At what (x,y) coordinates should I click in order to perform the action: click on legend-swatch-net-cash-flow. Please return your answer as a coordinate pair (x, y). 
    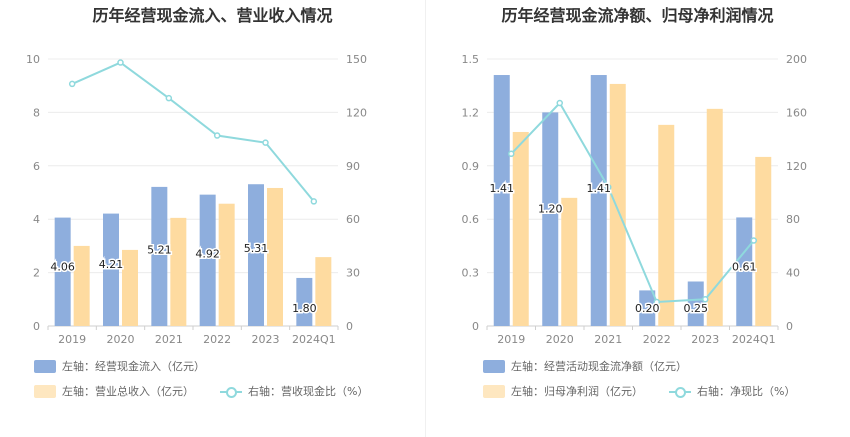
    Looking at the image, I should click on (494, 366).